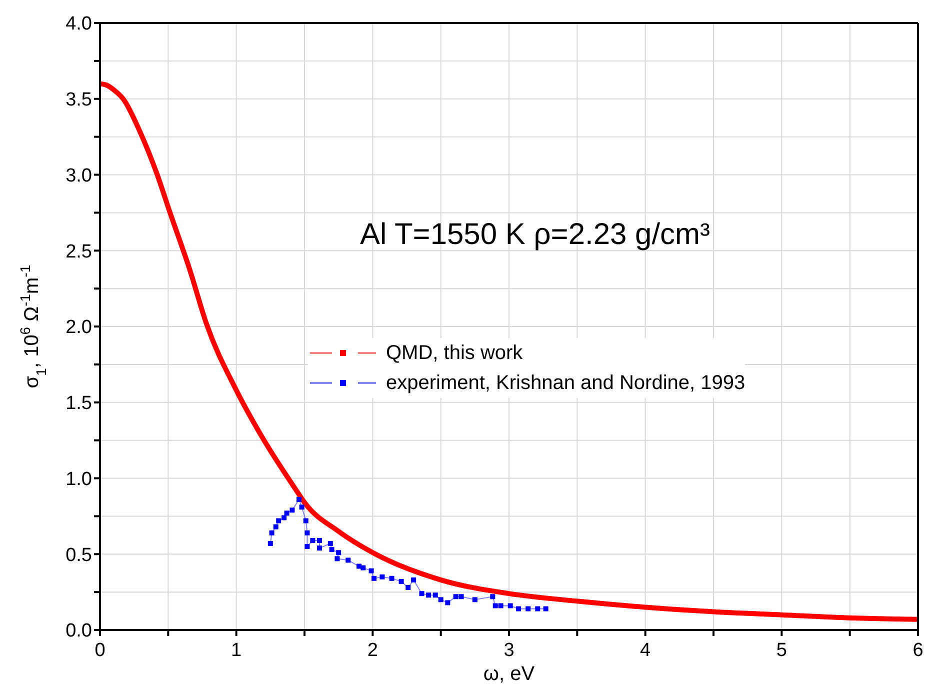  What do you see at coordinates (79, 100) in the screenshot?
I see `y-tick-label: 3.5` at bounding box center [79, 100].